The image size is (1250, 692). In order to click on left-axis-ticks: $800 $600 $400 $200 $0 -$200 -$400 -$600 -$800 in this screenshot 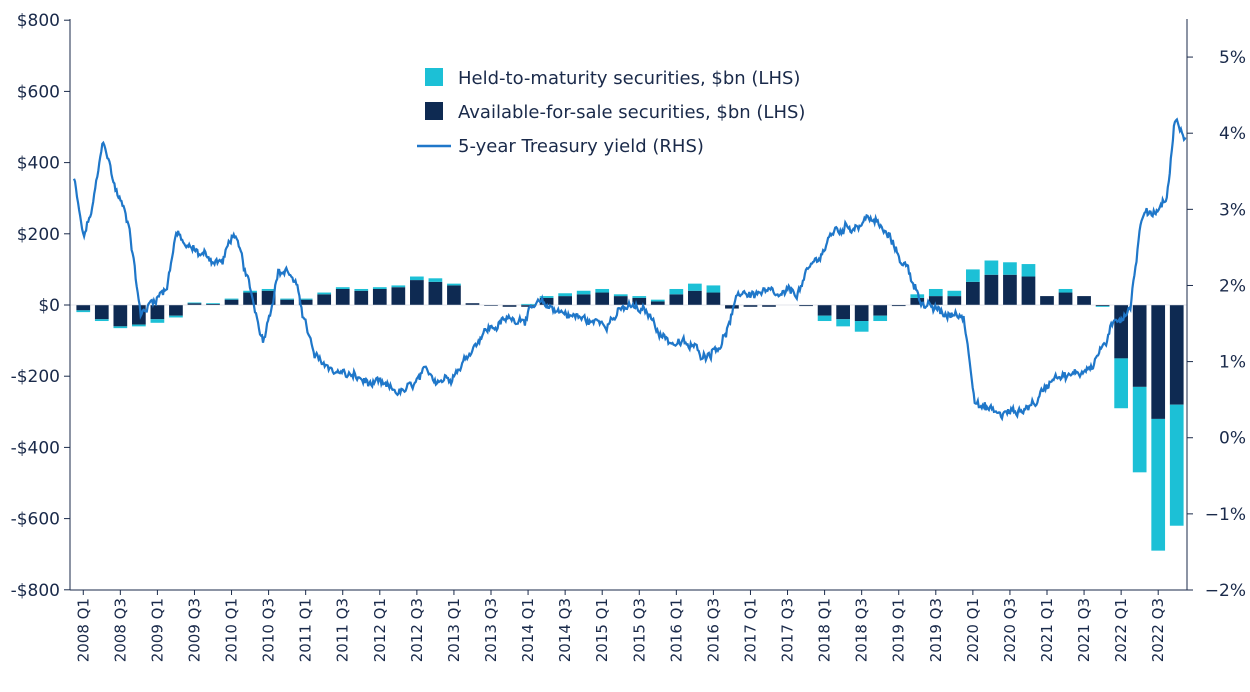, I will do `click(40, 306)`.